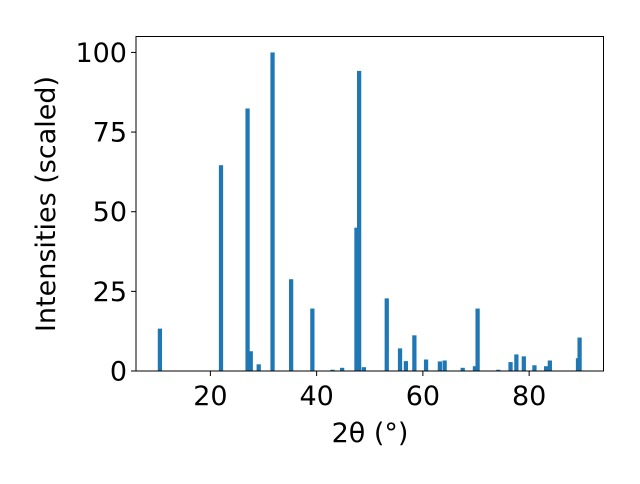  I want to click on y-tick-label: 0, so click(118, 372).